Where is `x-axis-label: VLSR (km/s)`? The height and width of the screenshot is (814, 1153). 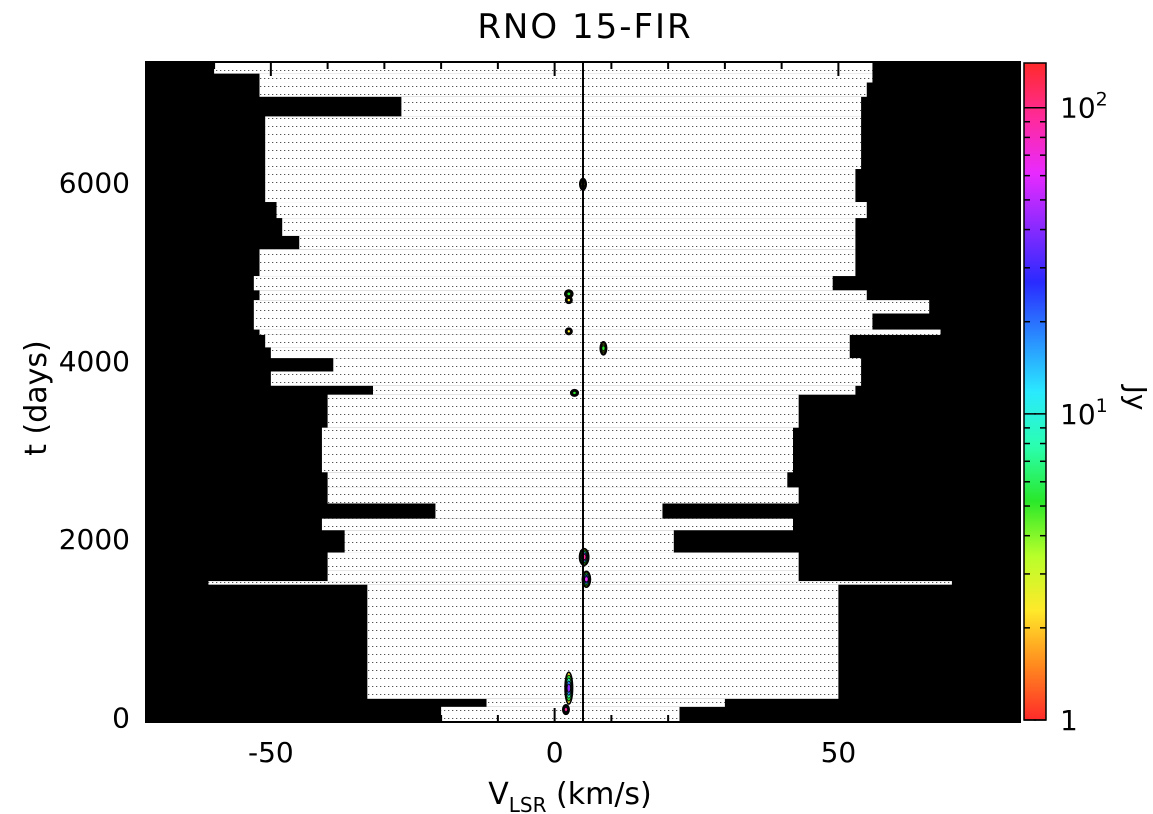
x-axis-label: VLSR (km/s) is located at coordinates (570, 795).